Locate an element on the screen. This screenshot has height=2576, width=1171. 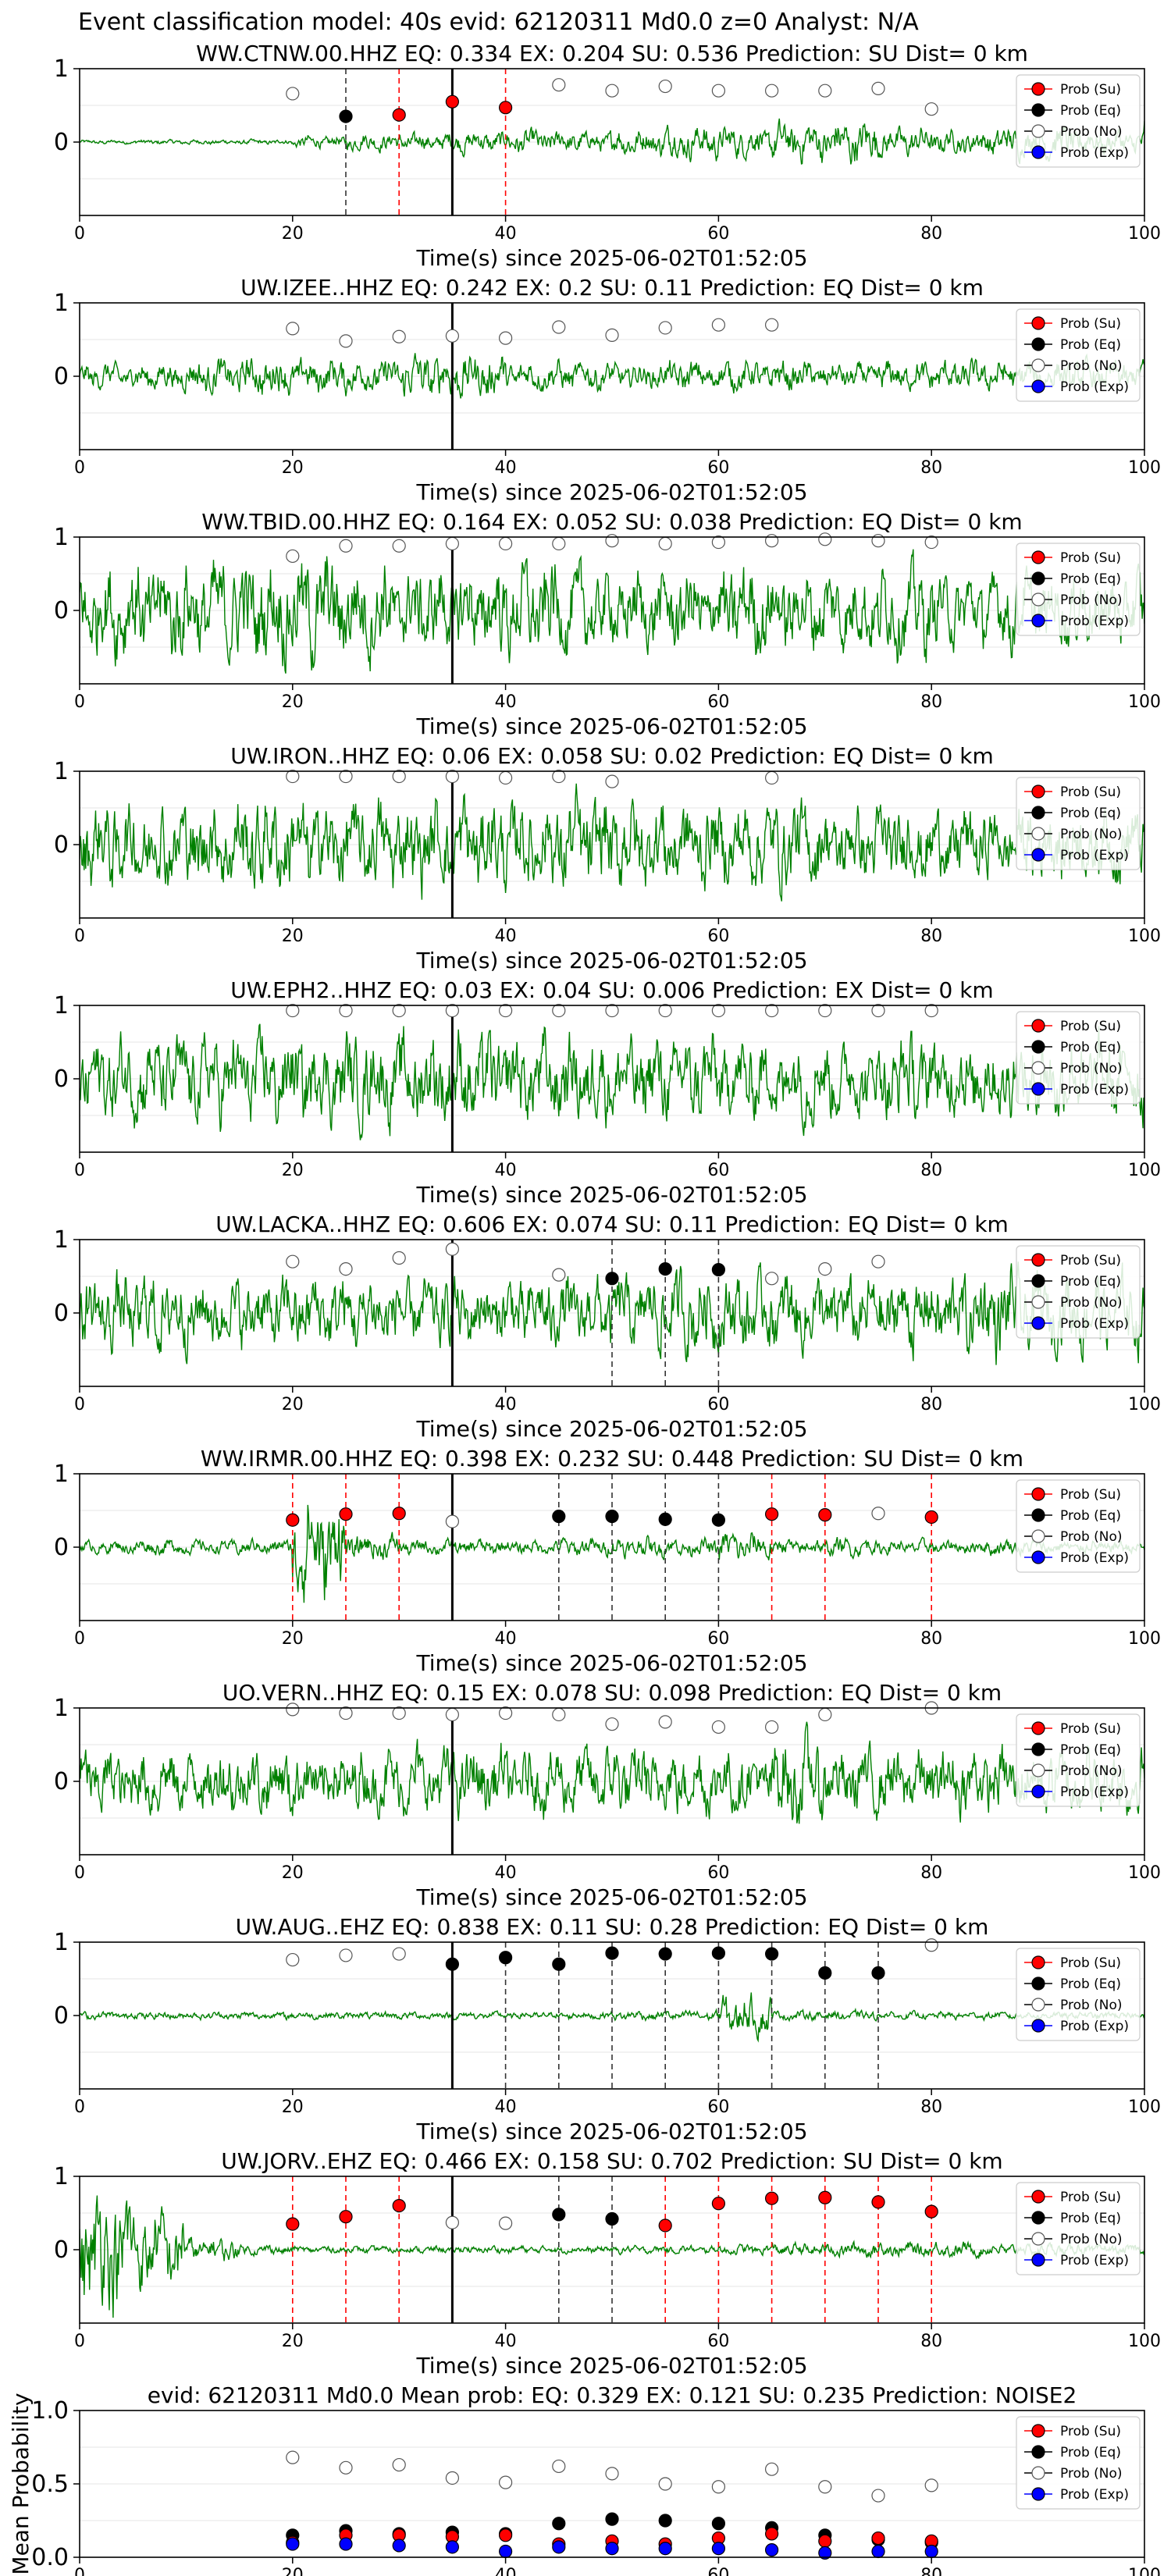
y-axis-label: Mean Probability is located at coordinates (21, 2483).